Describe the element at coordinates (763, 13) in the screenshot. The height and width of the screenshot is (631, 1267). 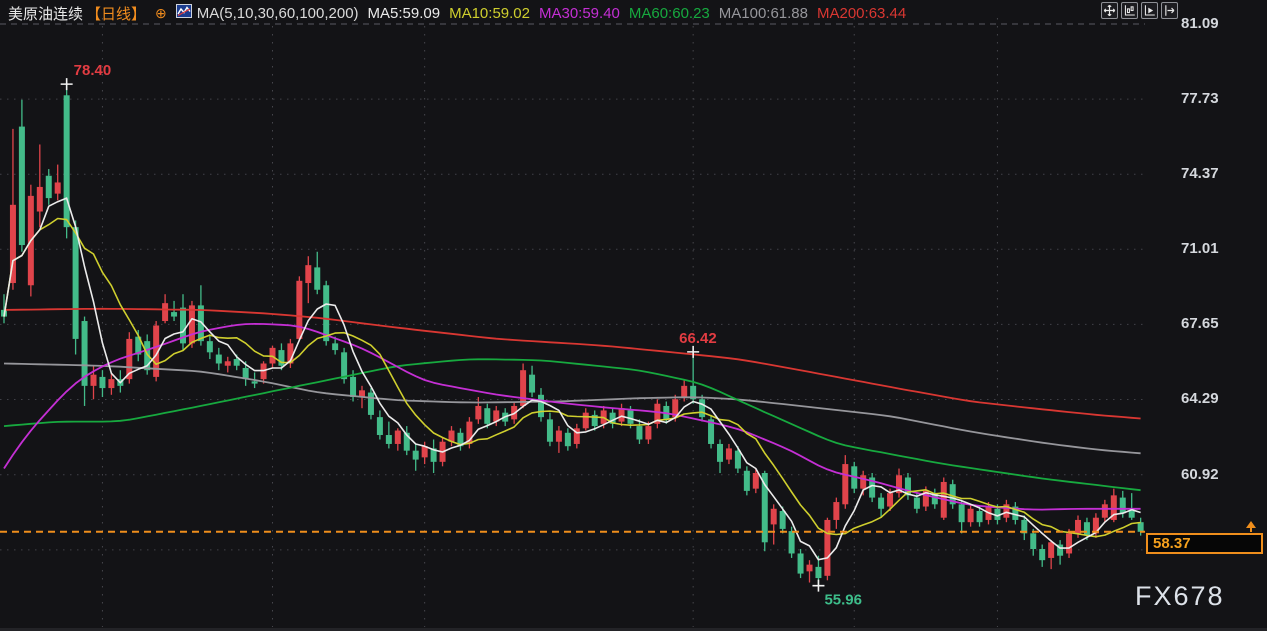
I see `ma100-value: MA100:61.88` at that location.